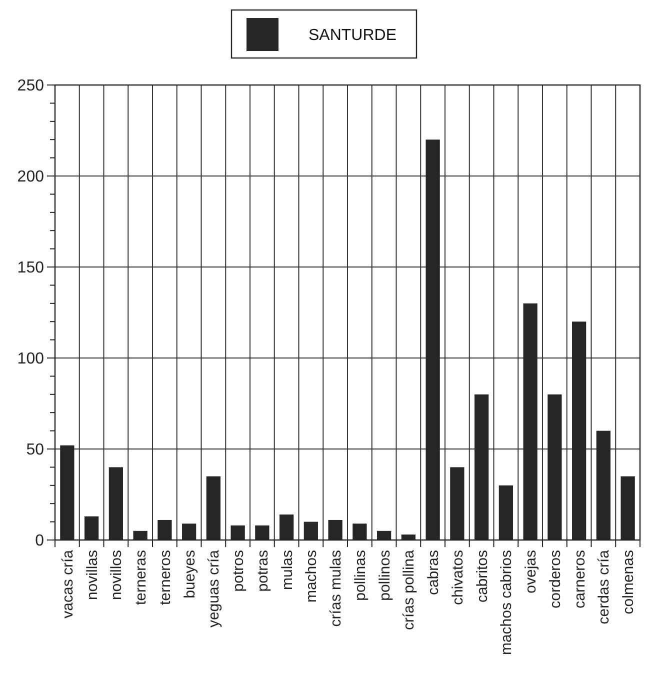  I want to click on x-tick-label: potros, so click(239, 571).